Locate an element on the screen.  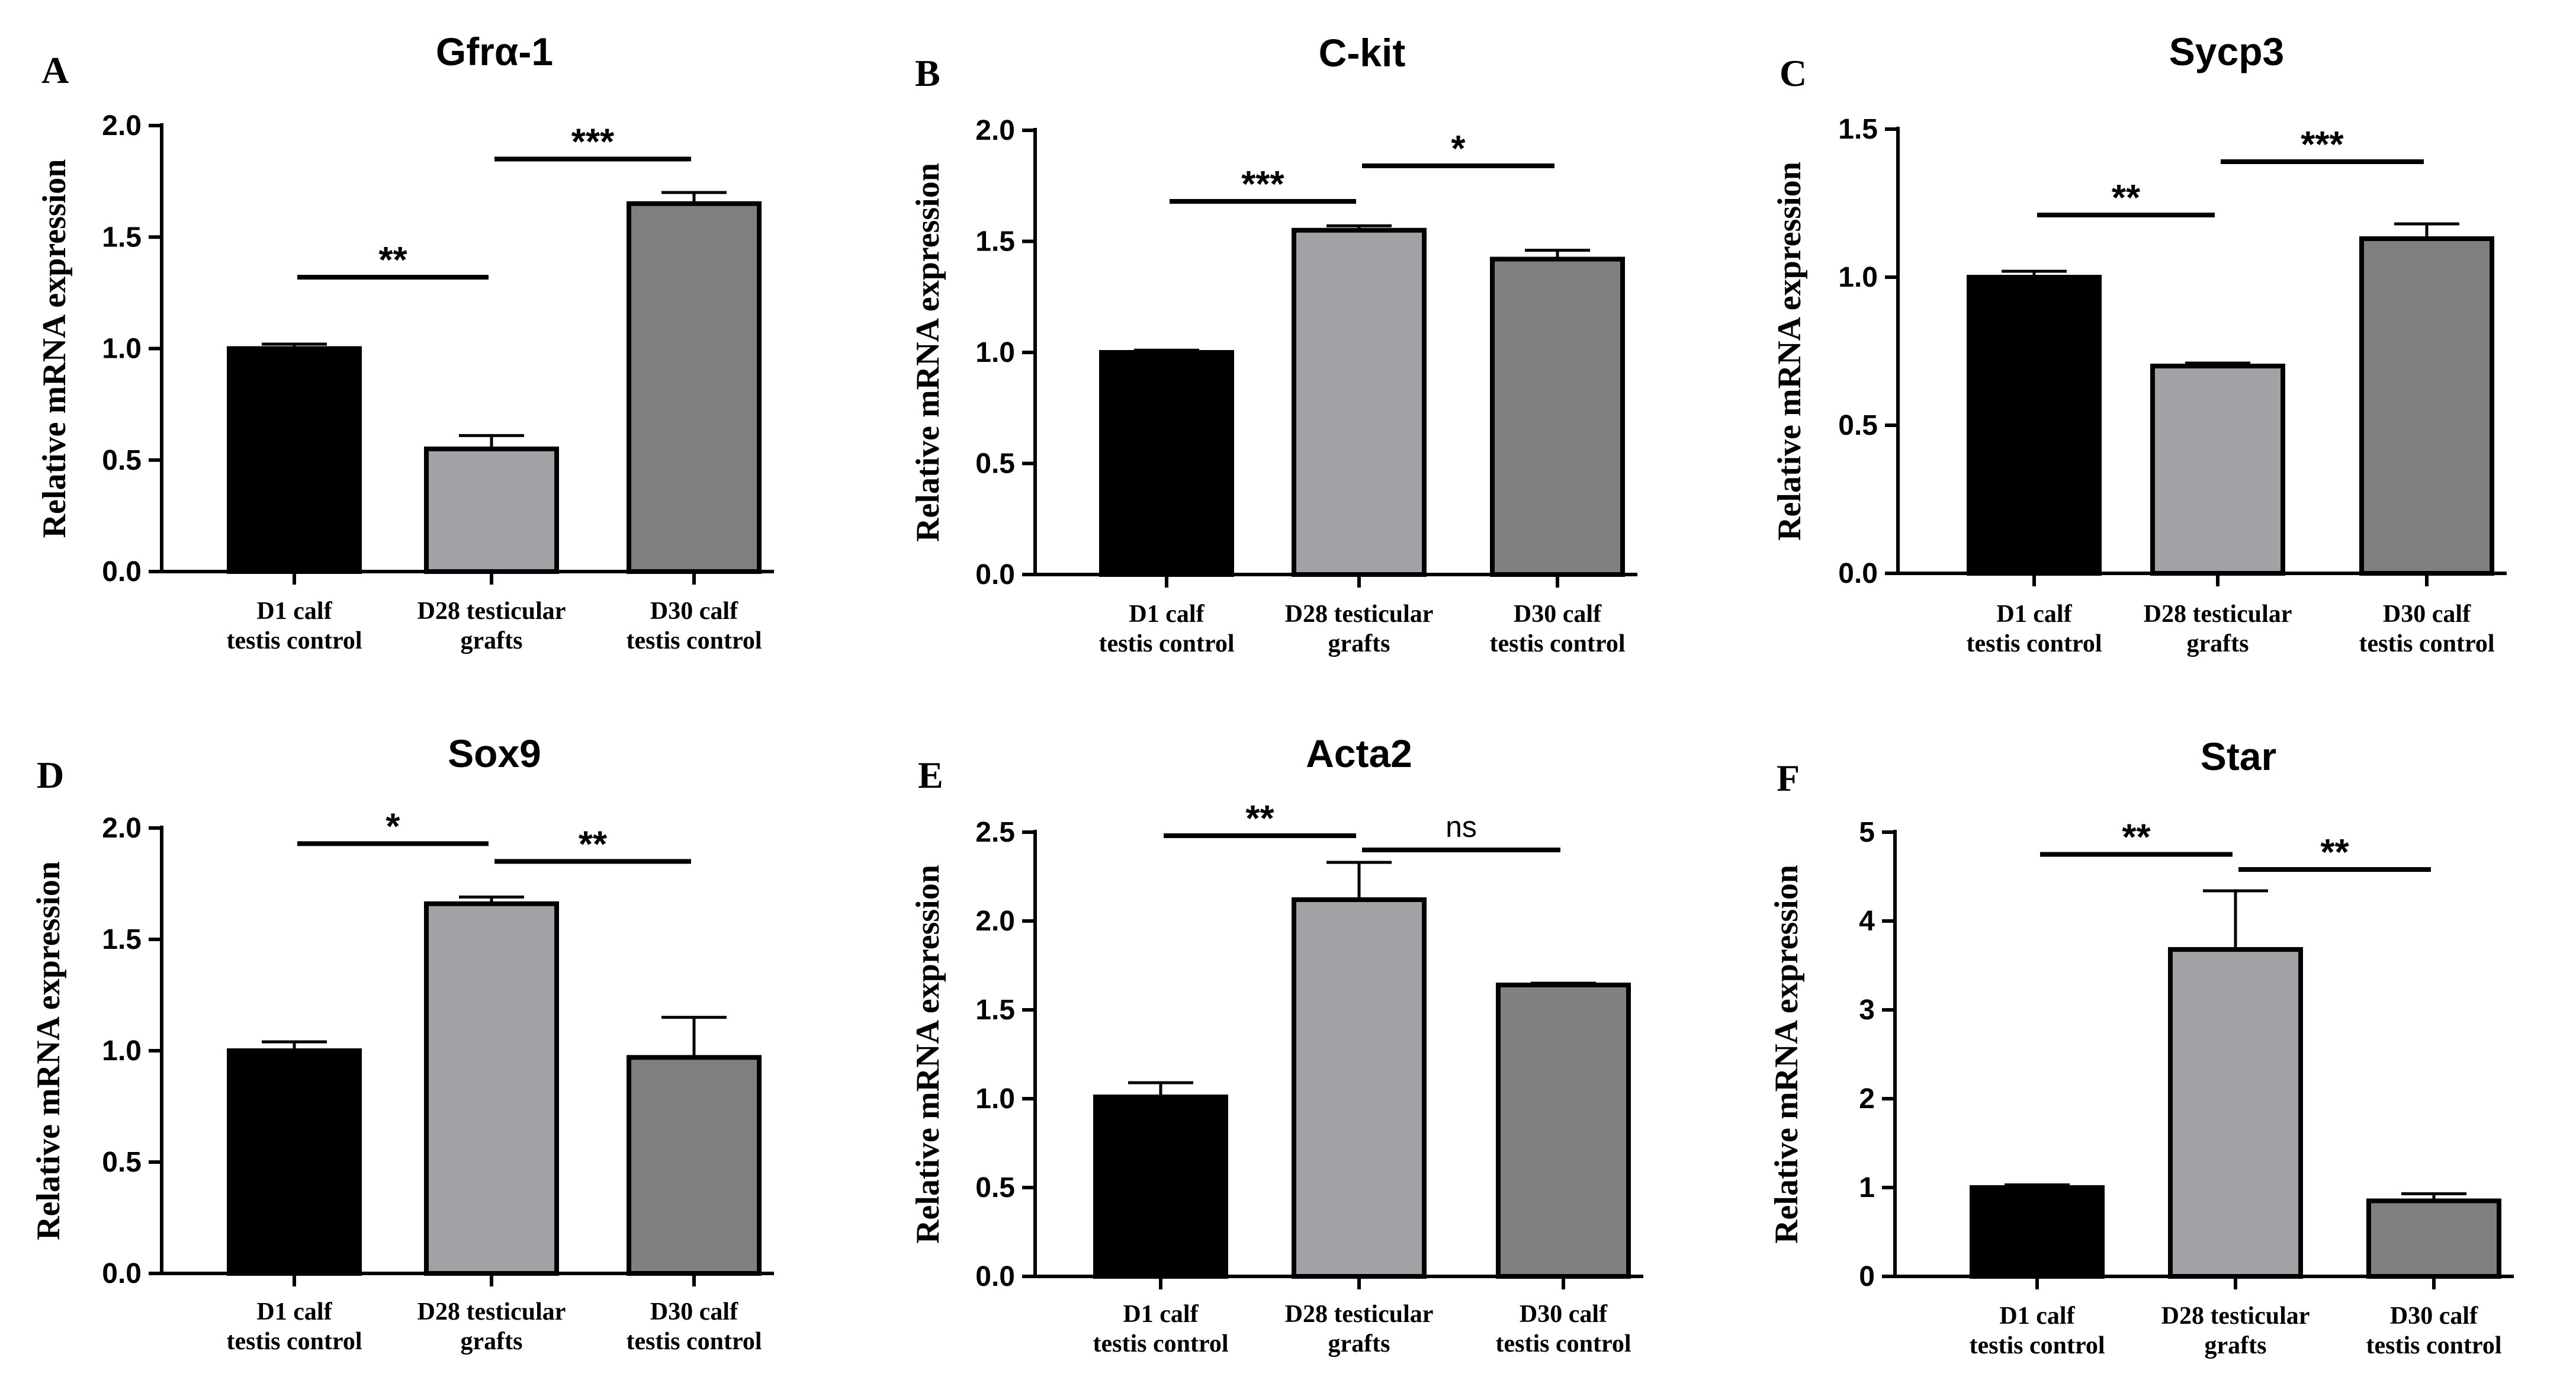
significance-label: ns is located at coordinates (1461, 827).